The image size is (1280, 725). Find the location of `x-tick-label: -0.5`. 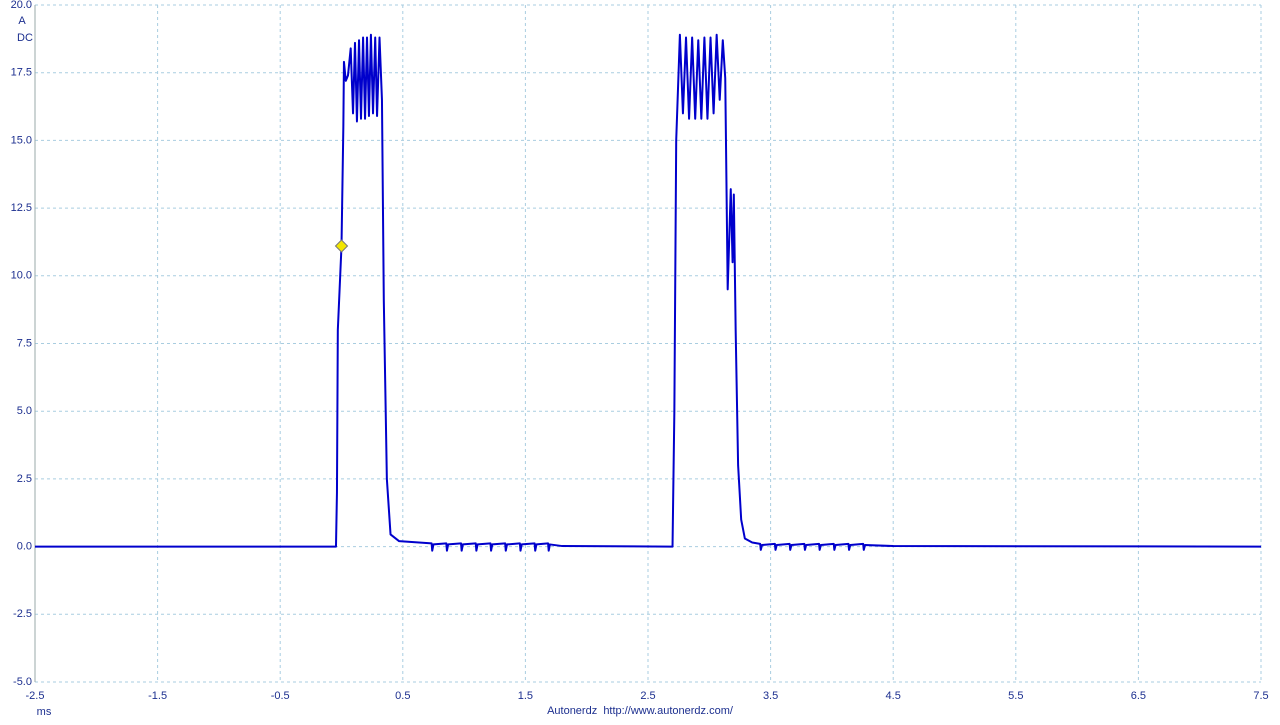

x-tick-label: -0.5 is located at coordinates (280, 696).